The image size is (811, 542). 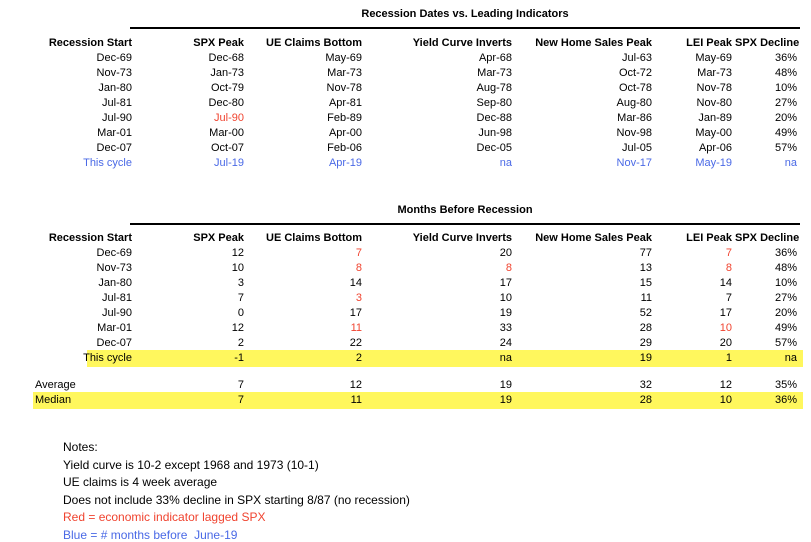 I want to click on cell: Mar-00, so click(x=226, y=133).